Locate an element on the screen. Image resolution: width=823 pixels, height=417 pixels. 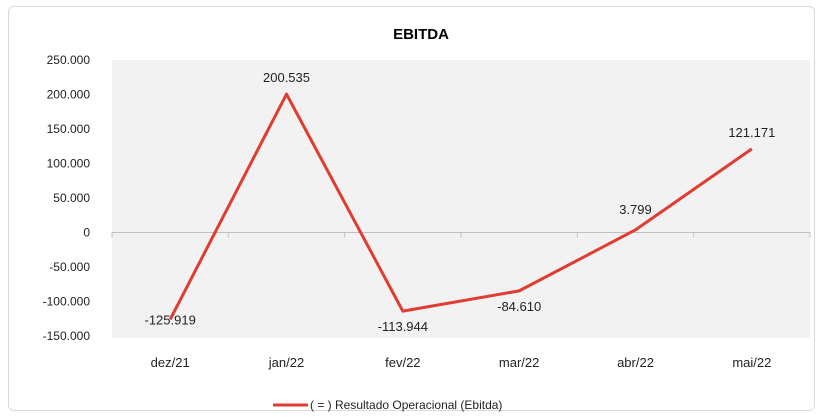
data-label: 200.535 is located at coordinates (286, 77).